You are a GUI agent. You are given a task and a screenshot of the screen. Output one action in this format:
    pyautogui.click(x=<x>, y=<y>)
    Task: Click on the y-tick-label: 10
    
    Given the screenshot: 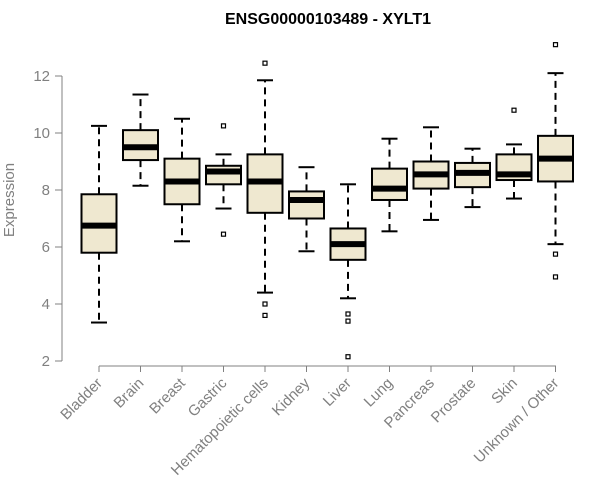 What is the action you would take?
    pyautogui.click(x=41, y=133)
    